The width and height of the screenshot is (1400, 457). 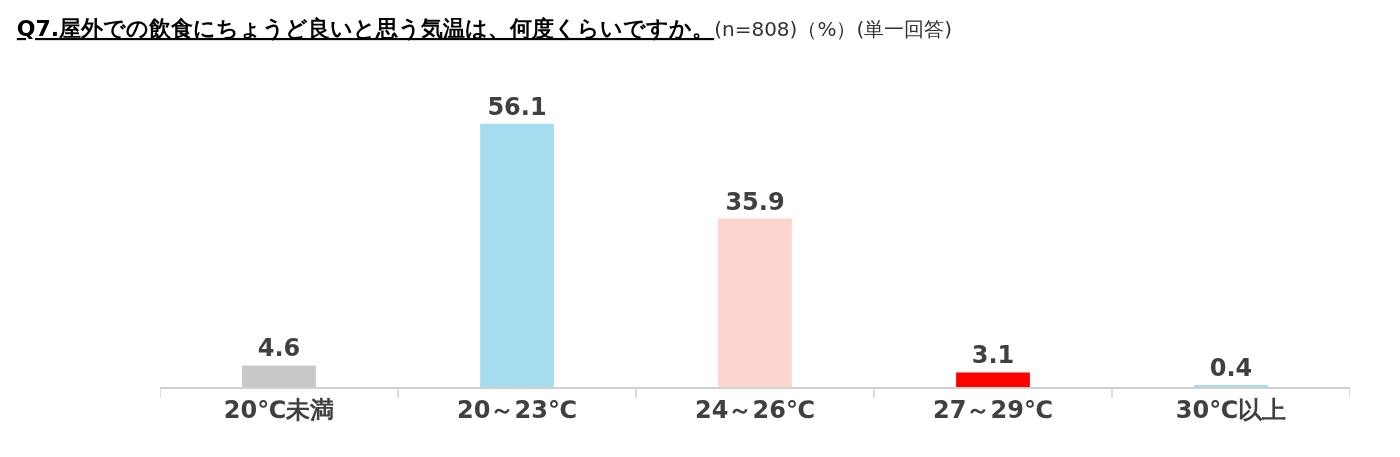 I want to click on chart-subtitle: (n=808)（%）(単一回答), so click(x=833, y=28).